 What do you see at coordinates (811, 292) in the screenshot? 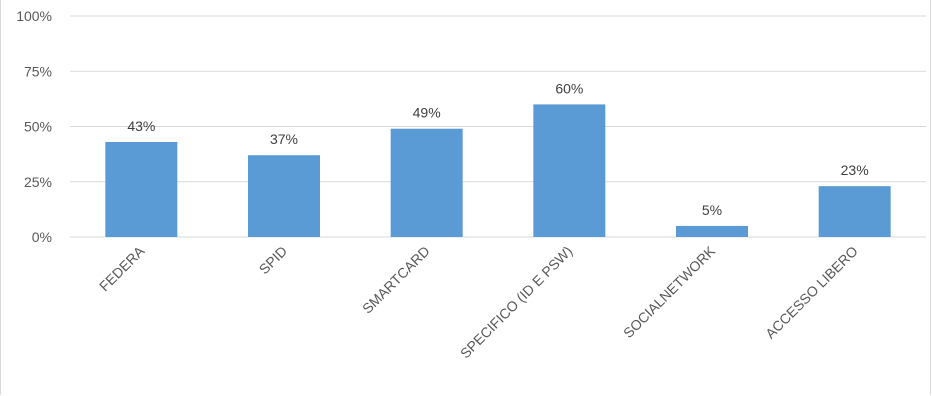
I see `x-category-label: ACCESSO LIBERO` at bounding box center [811, 292].